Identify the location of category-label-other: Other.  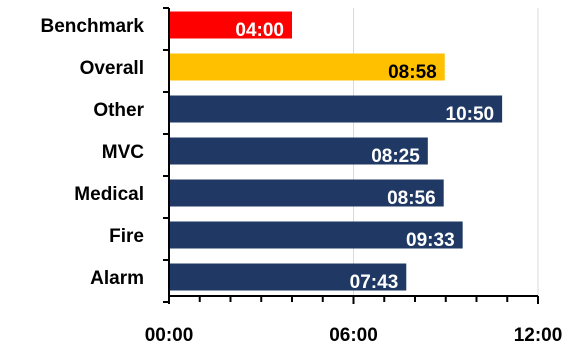
(118, 110).